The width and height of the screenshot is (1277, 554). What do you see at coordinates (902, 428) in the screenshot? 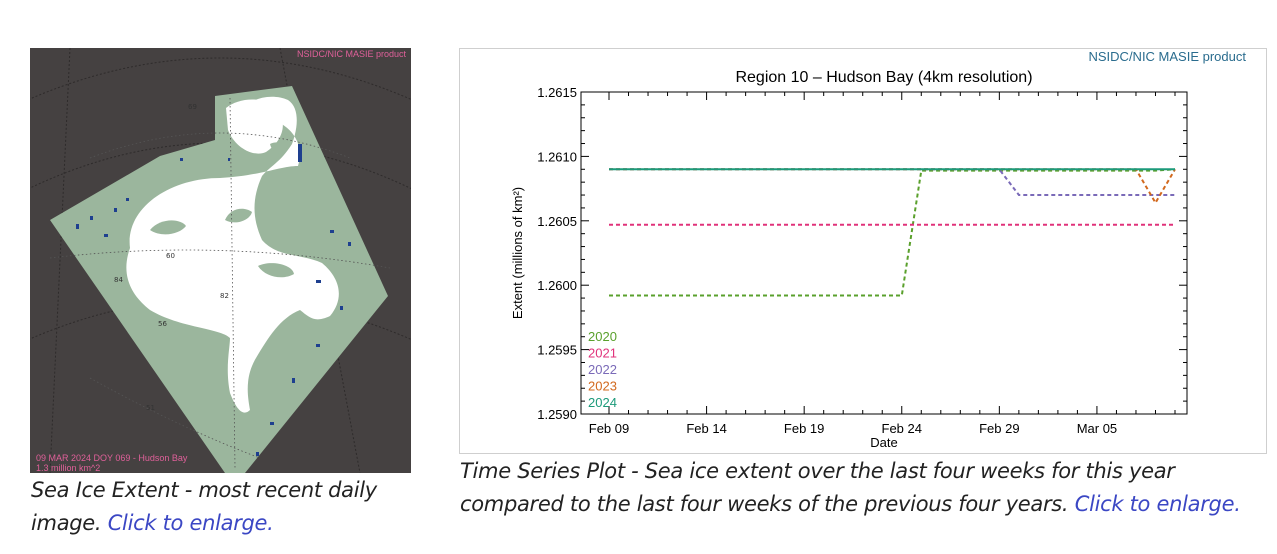
I see `x-tick-label: Feb 24` at bounding box center [902, 428].